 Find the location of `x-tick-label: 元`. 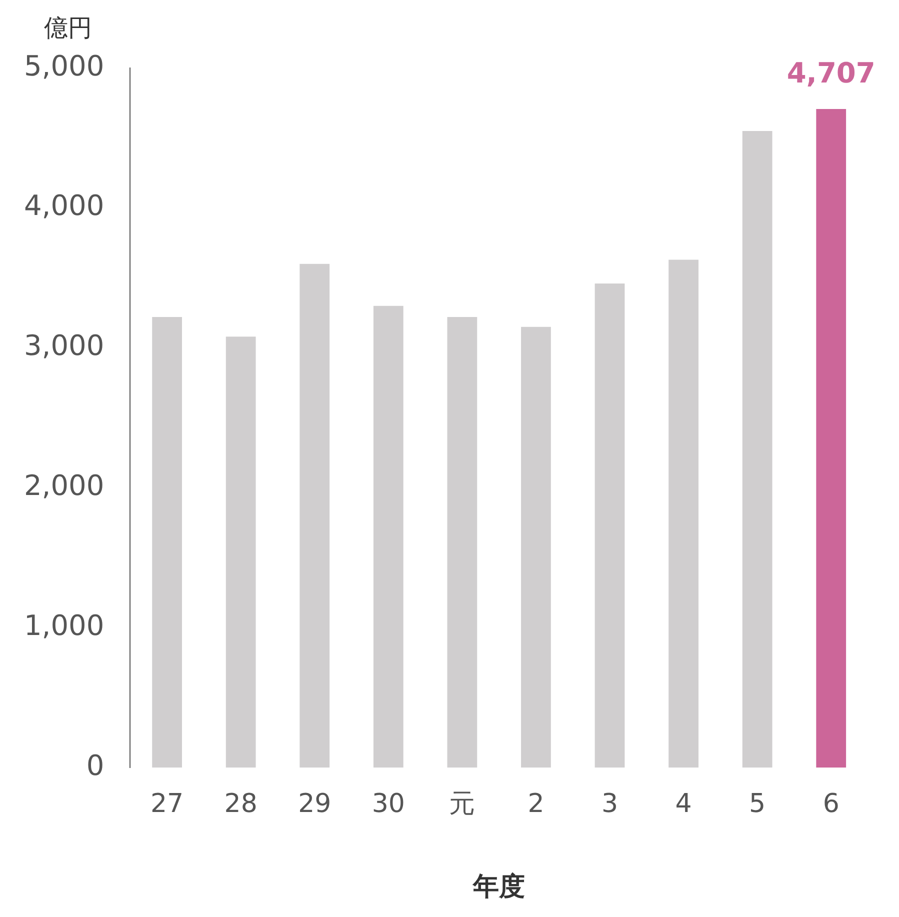

x-tick-label: 元 is located at coordinates (462, 803).